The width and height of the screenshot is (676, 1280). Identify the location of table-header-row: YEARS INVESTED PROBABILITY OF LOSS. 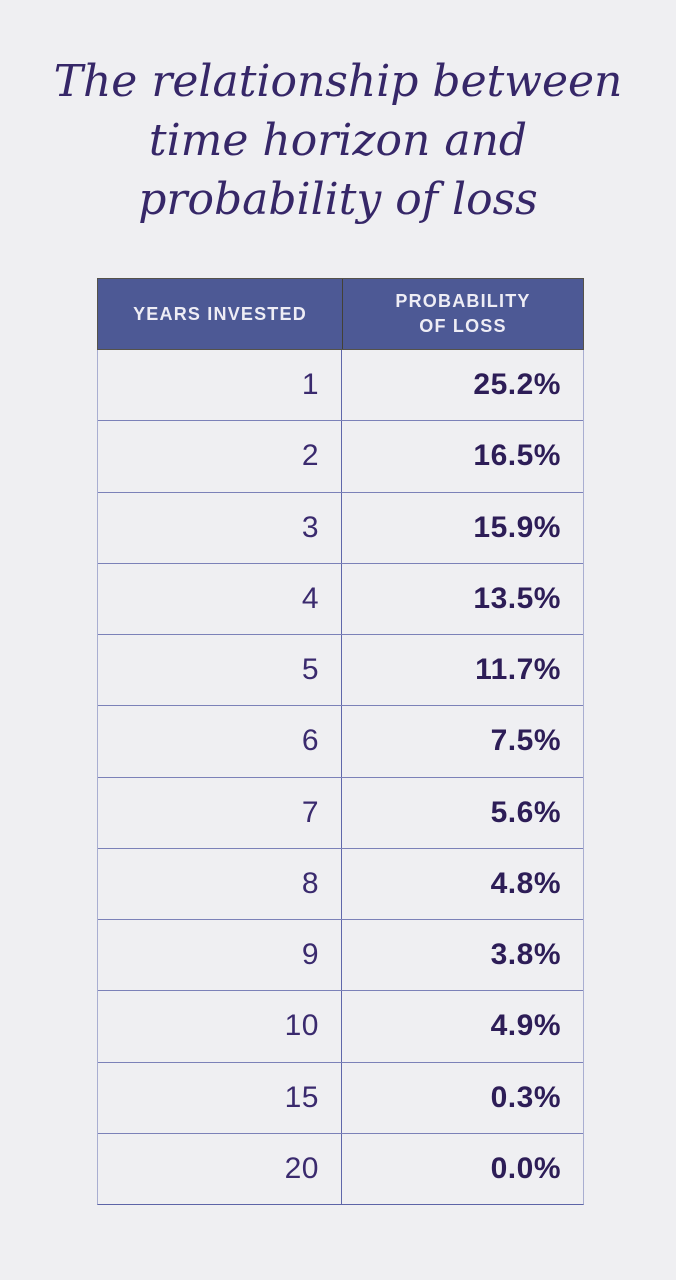
(340, 314).